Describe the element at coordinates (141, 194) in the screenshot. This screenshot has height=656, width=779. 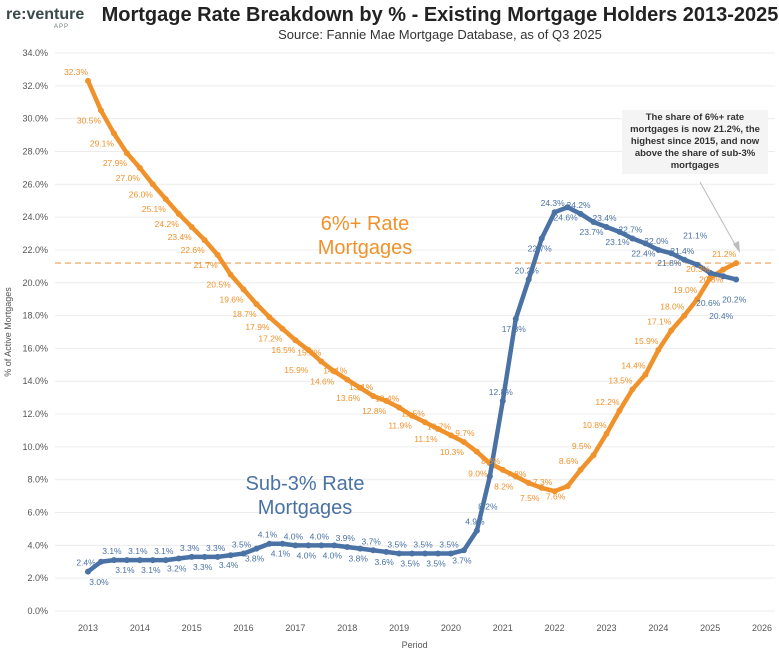
I see `data-label: 26.0%` at that location.